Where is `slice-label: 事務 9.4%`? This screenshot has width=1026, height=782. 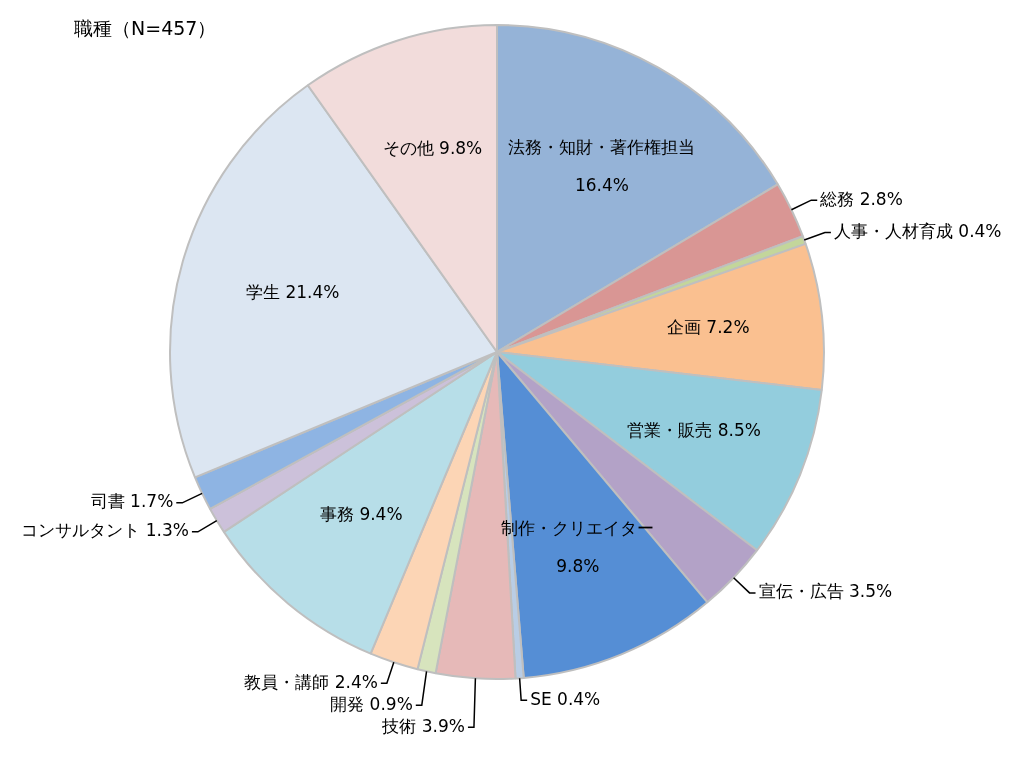 slice-label: 事務 9.4% is located at coordinates (361, 514).